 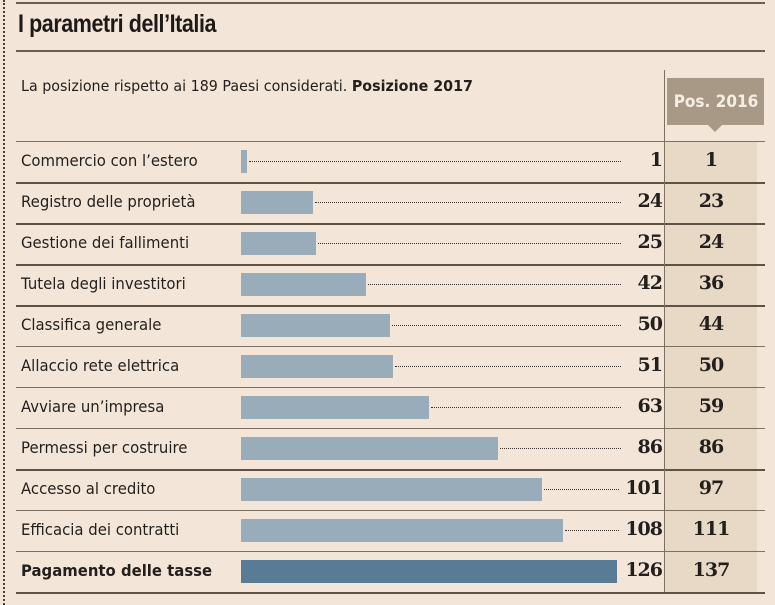 I want to click on category-label: Pagamento delle tasse, so click(x=117, y=570).